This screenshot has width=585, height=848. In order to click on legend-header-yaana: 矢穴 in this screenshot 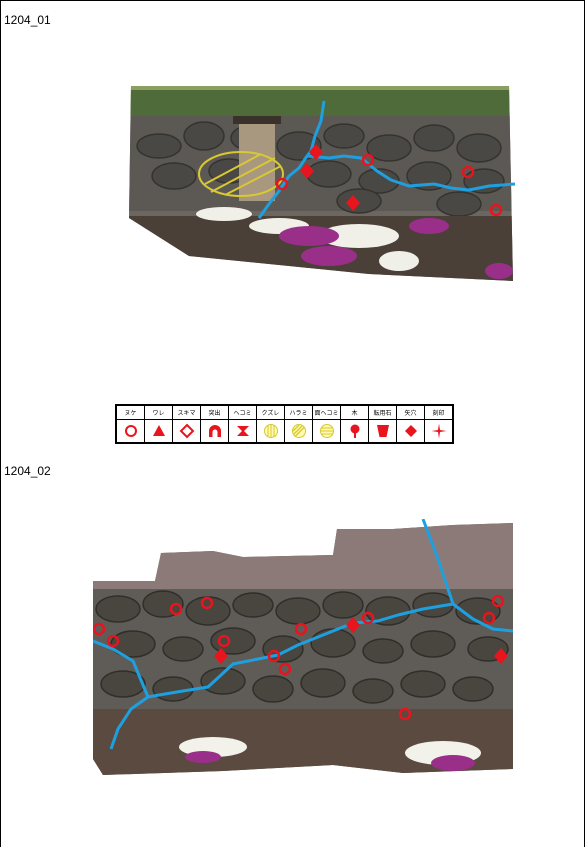, I will do `click(410, 412)`.